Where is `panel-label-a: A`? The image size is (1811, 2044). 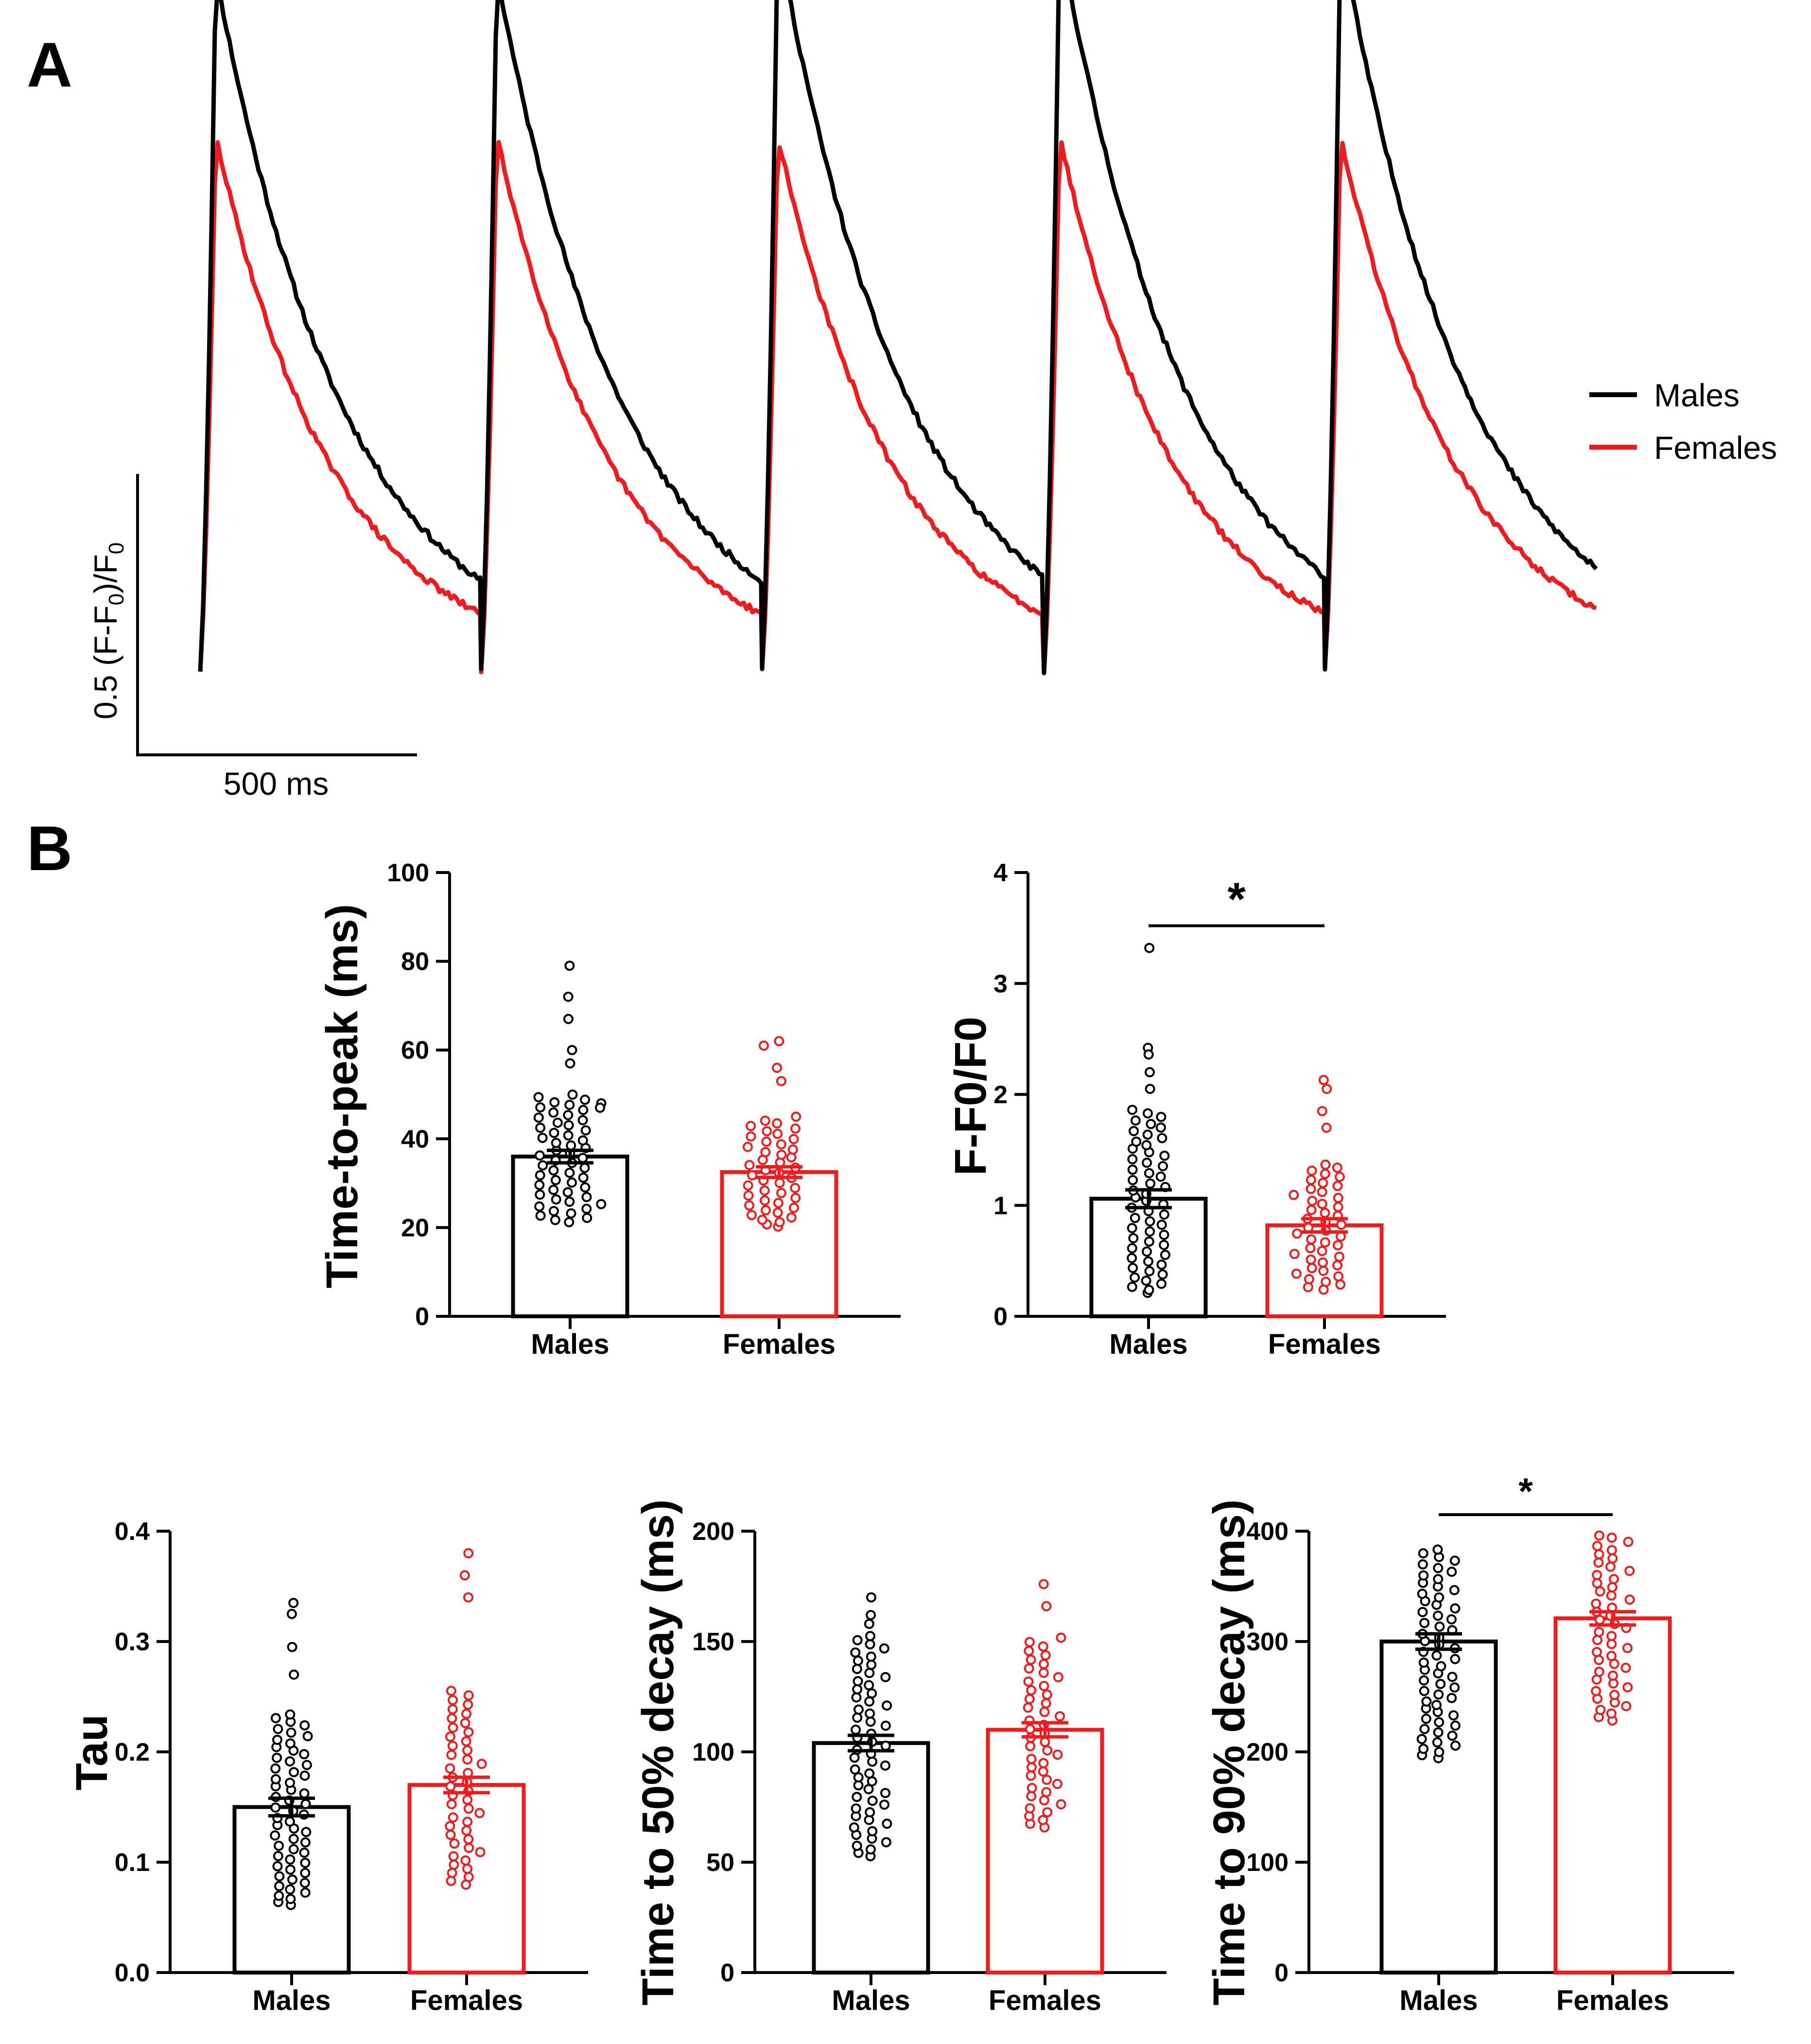
panel-label-a: A is located at coordinates (49, 65).